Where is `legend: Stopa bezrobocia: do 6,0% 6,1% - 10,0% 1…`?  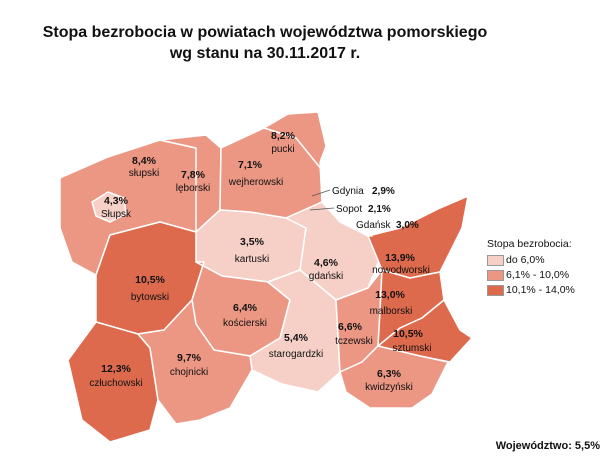 legend: Stopa bezrobocia: do 6,0% 6,1% - 10,0% 1… is located at coordinates (531, 267).